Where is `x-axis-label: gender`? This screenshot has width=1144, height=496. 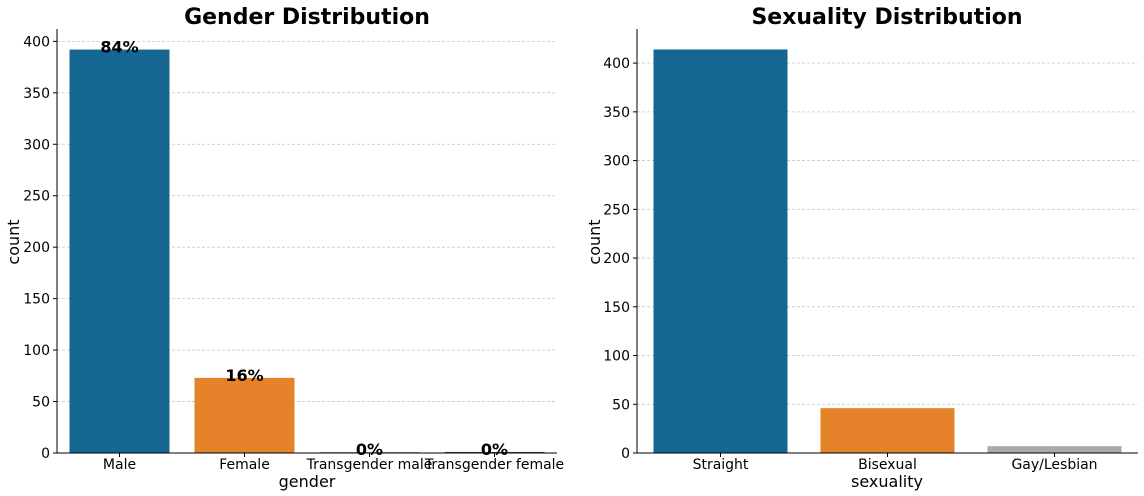 x-axis-label: gender is located at coordinates (307, 481).